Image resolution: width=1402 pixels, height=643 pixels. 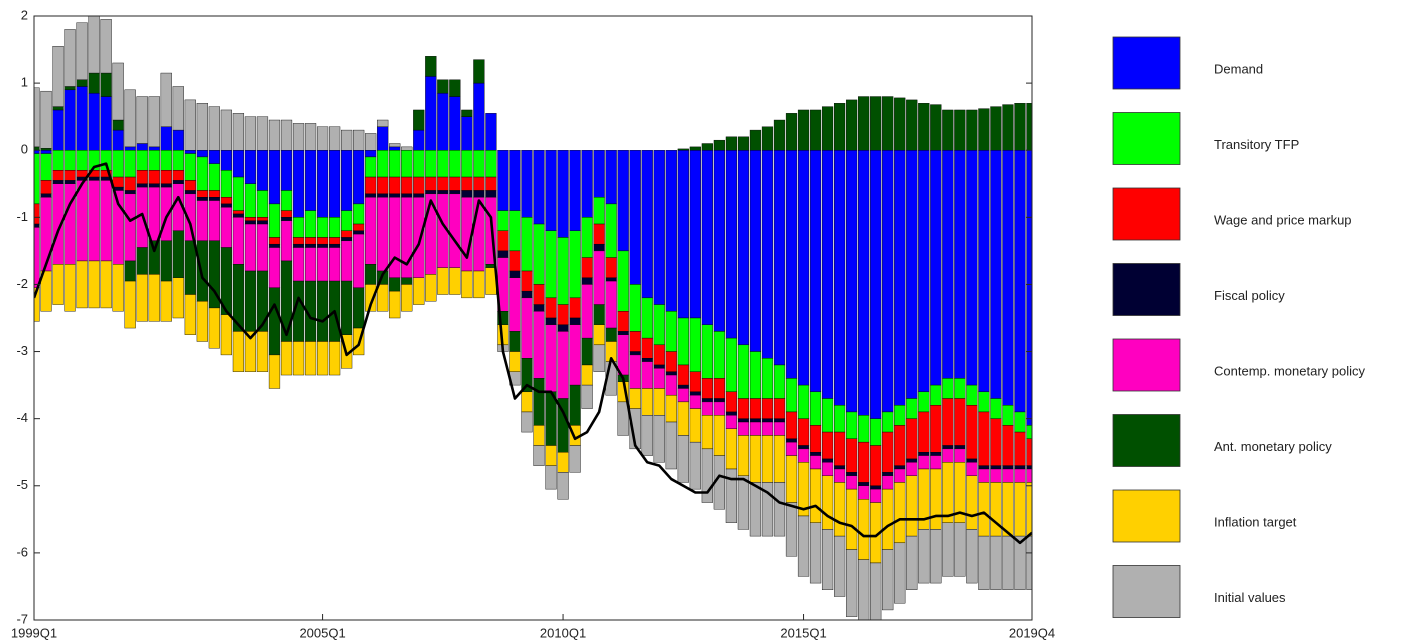 I want to click on legend-label: Wage and price markup, so click(x=1283, y=219).